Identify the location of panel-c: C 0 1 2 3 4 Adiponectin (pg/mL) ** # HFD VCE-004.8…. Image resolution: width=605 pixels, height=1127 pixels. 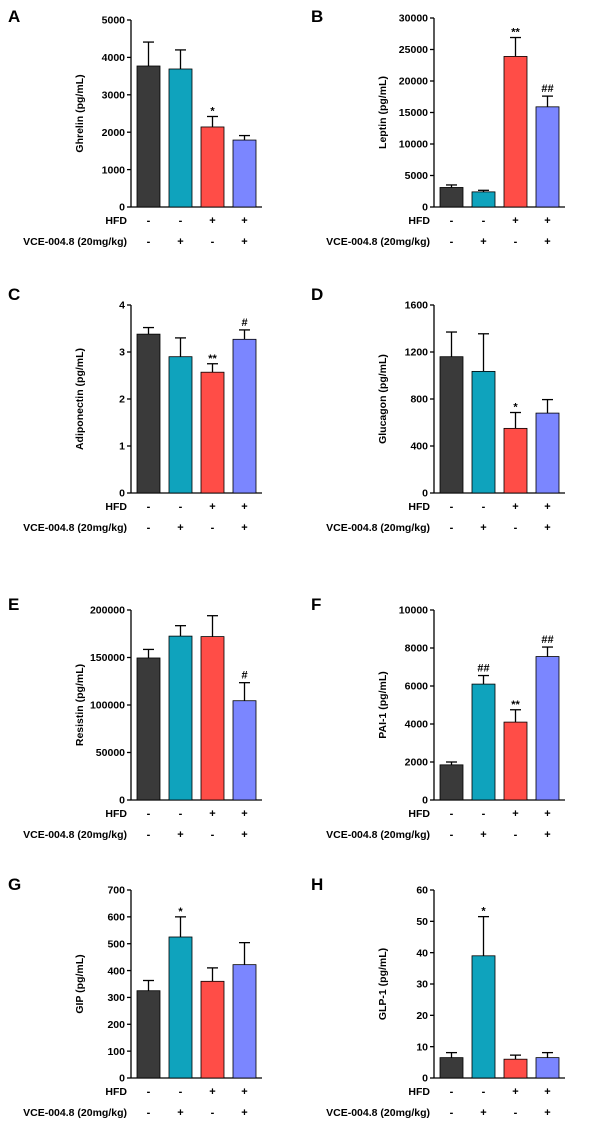
(135, 409).